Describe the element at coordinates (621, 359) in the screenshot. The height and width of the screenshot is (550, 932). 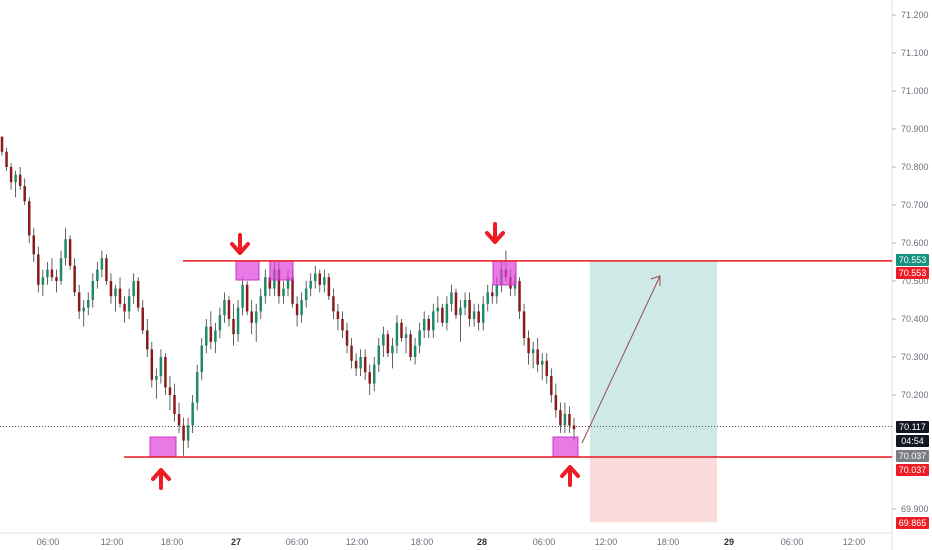
I see `projection-arrow` at that location.